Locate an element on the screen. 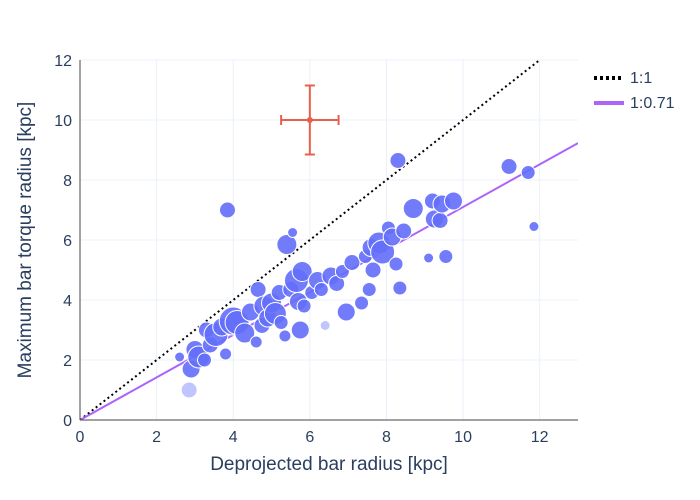 Image resolution: width=700 pixels, height=500 pixels. x-tick-label: 10 is located at coordinates (463, 437).